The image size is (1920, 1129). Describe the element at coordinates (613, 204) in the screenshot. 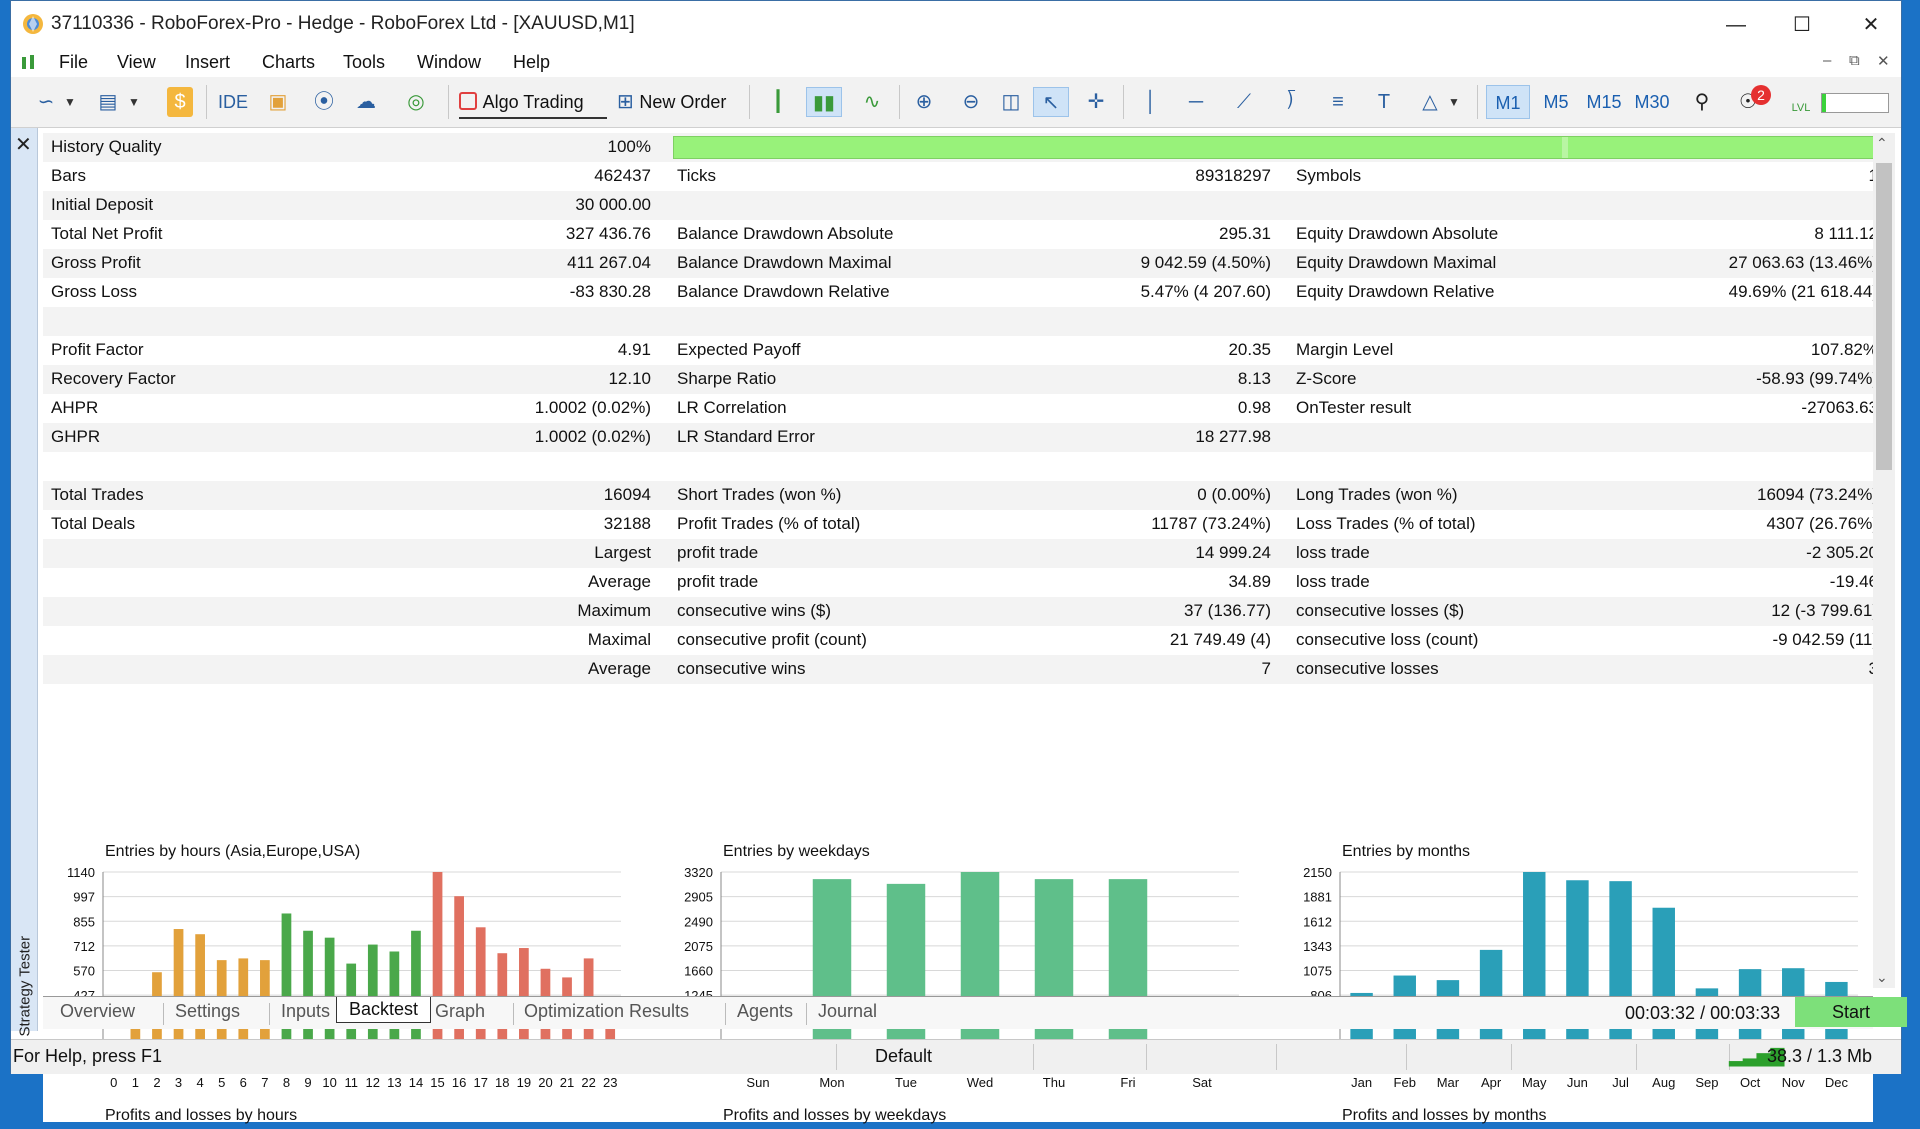

I see `report-value: 30 000.00` at that location.